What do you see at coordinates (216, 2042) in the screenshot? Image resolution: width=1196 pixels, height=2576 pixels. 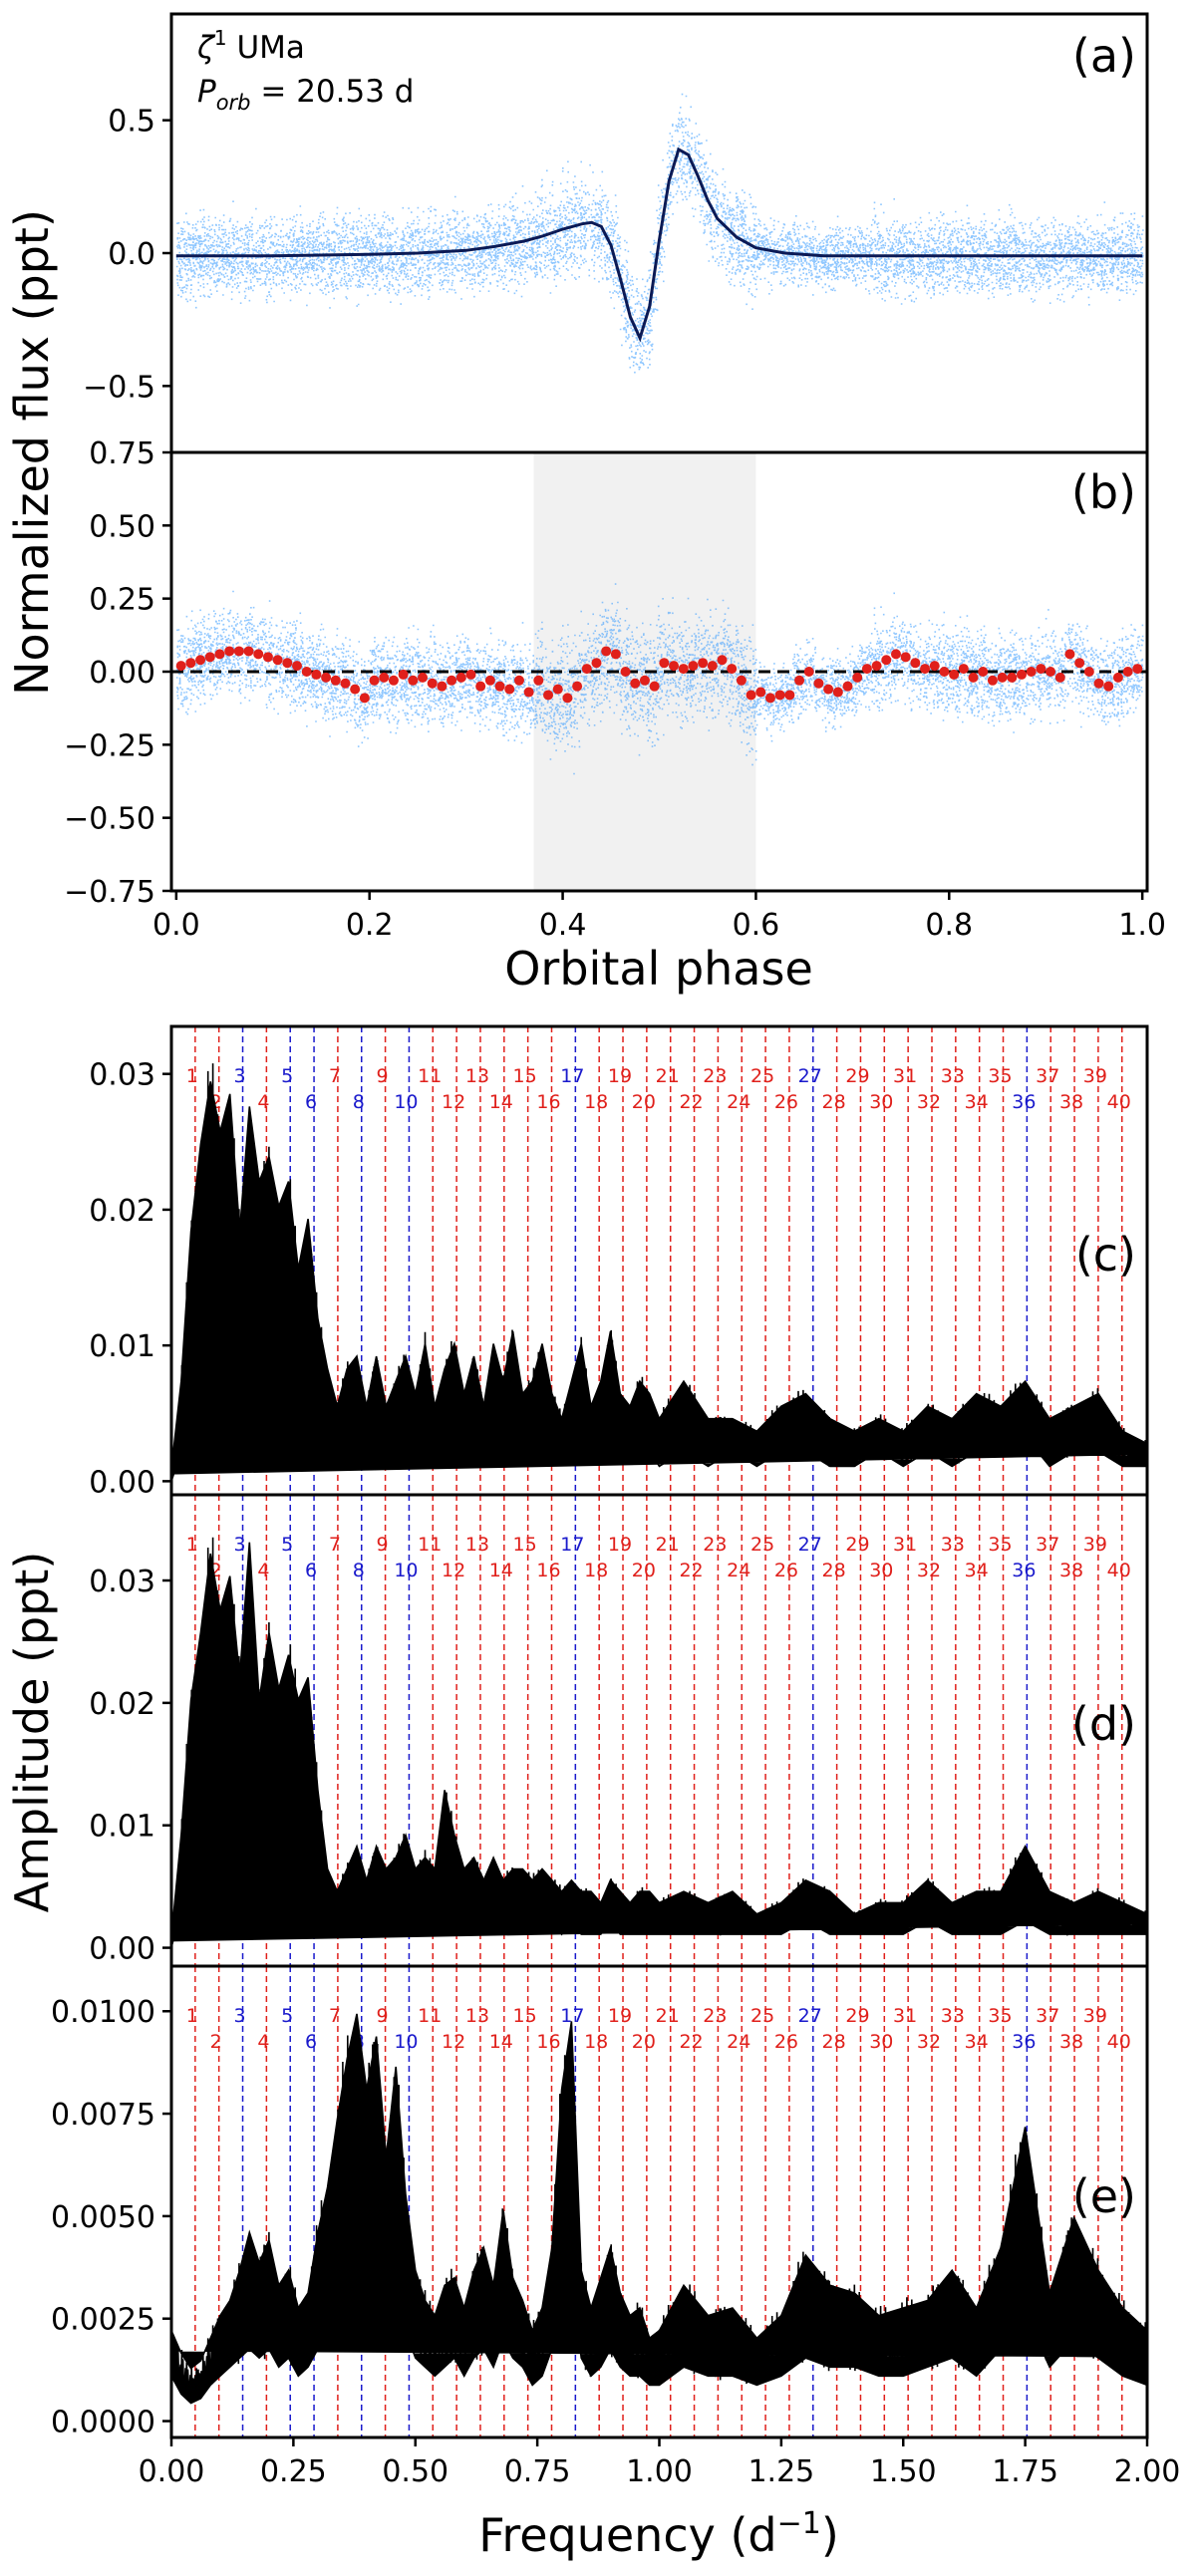 I see `harmonic-label: 2` at bounding box center [216, 2042].